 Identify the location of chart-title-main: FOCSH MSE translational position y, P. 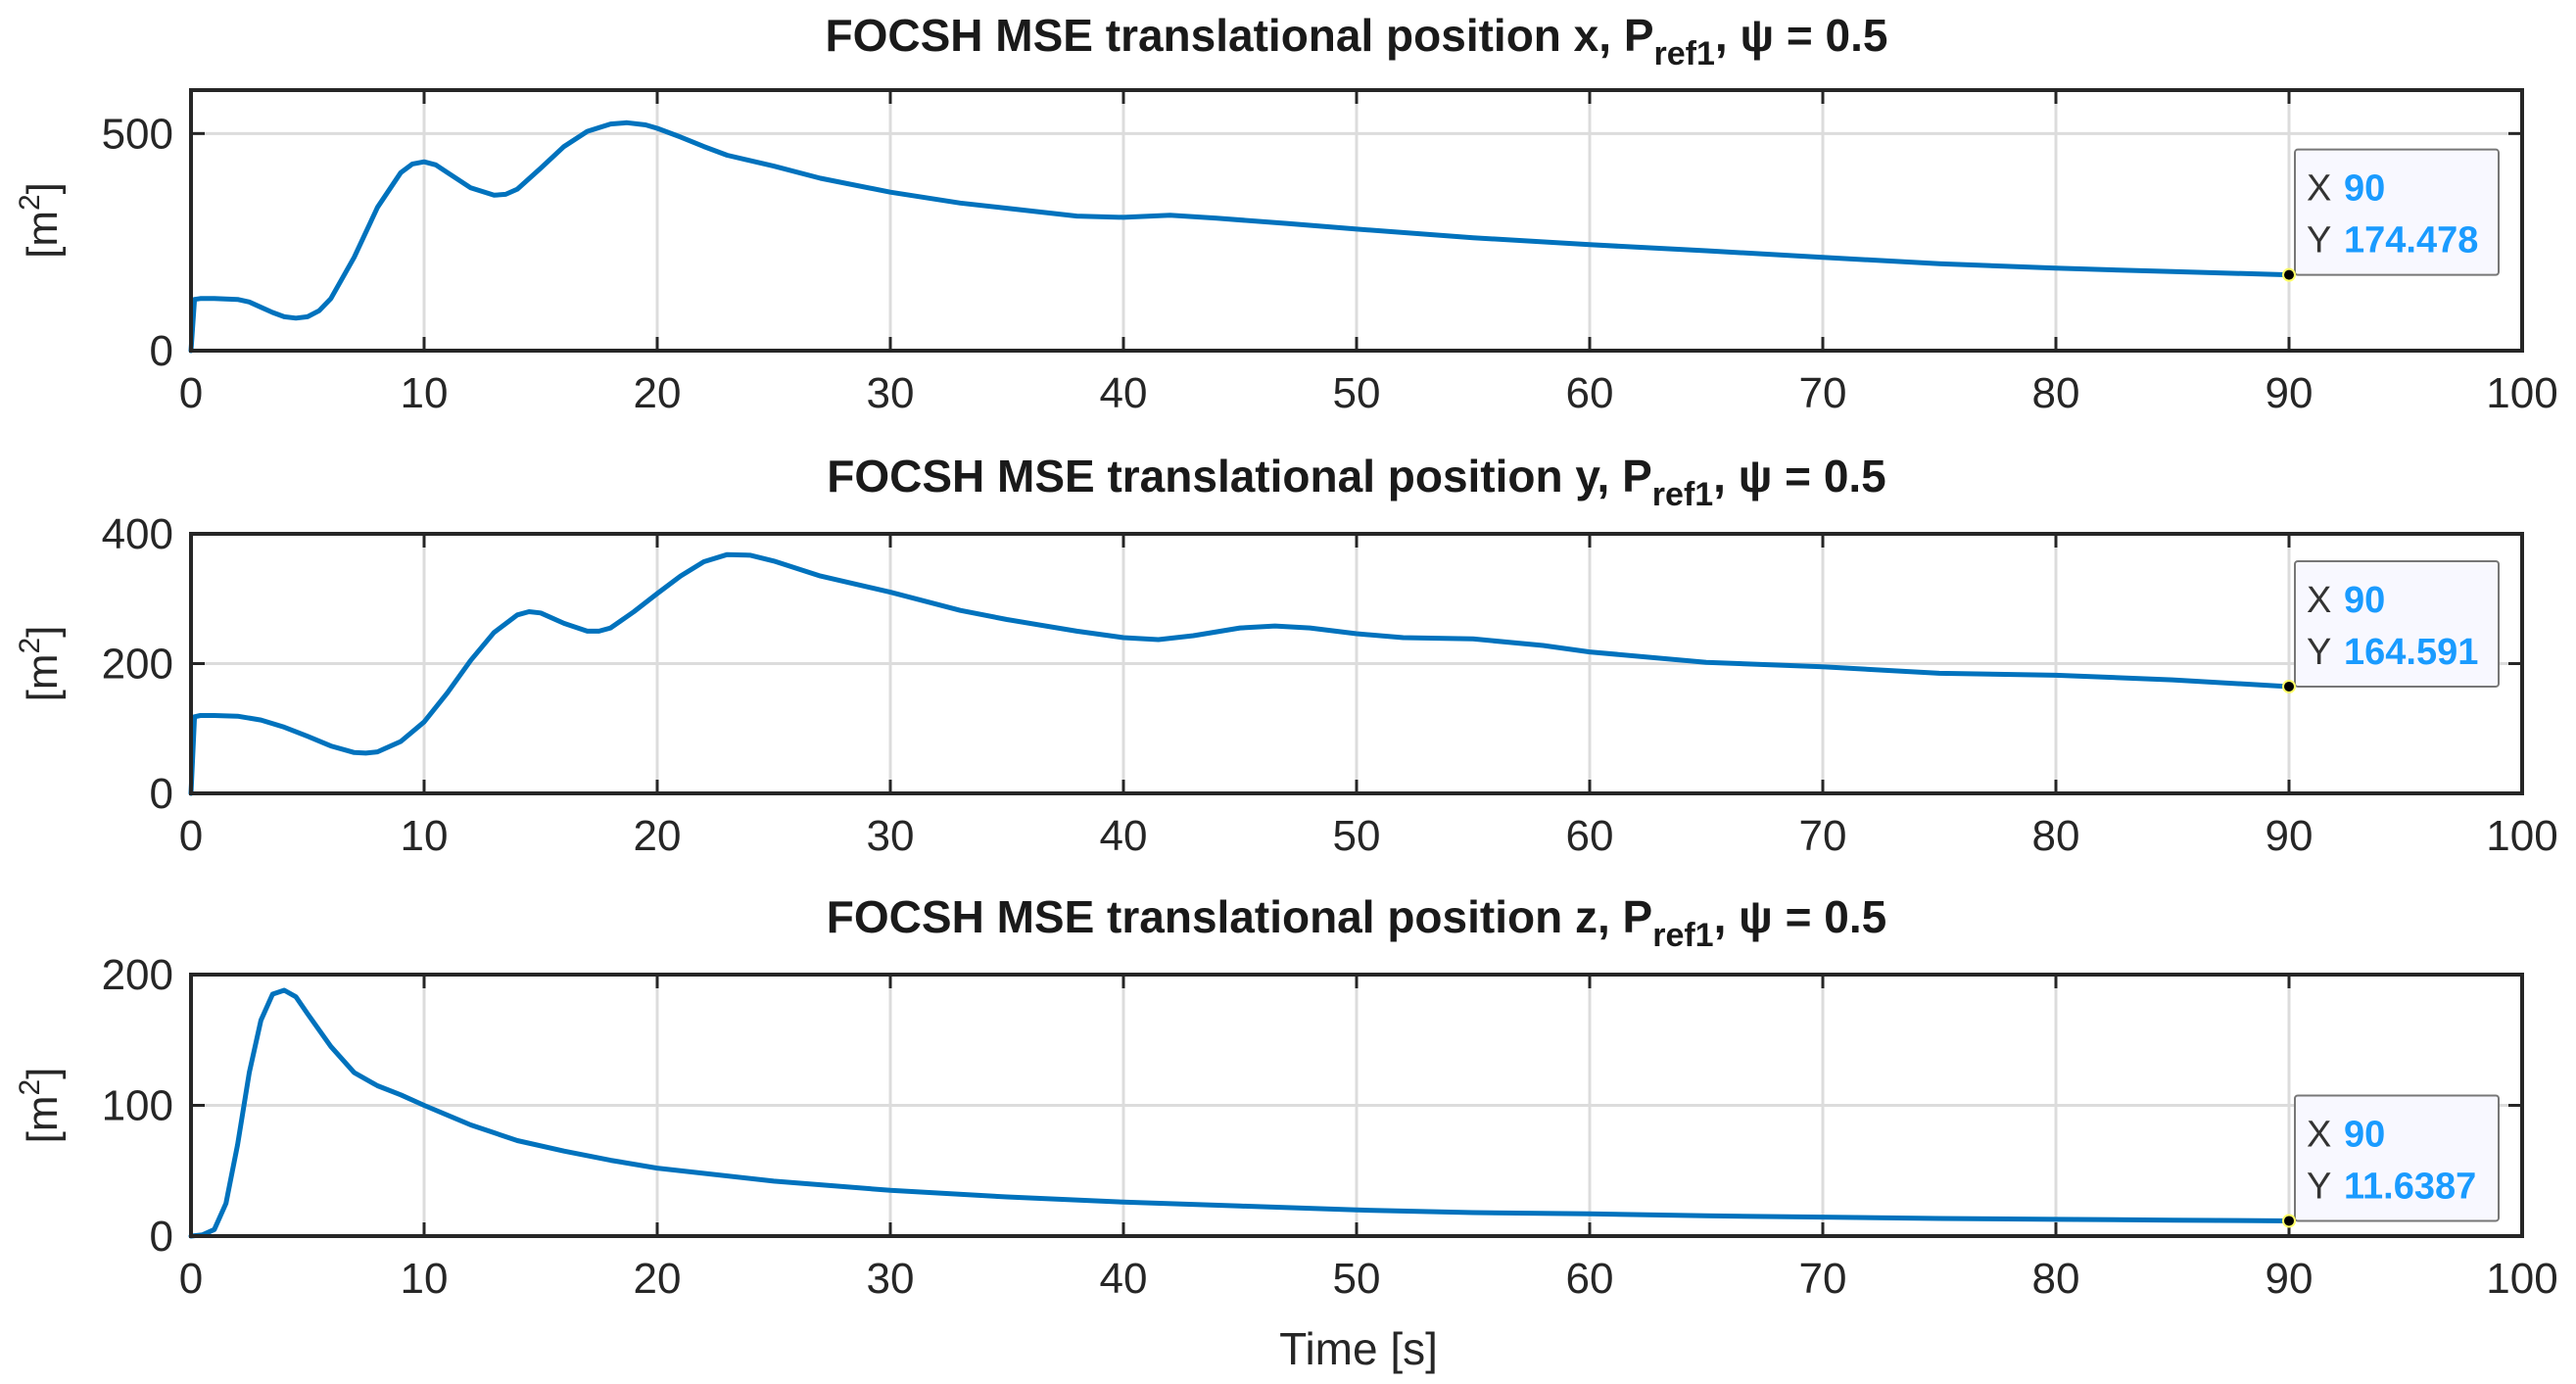
(1239, 476).